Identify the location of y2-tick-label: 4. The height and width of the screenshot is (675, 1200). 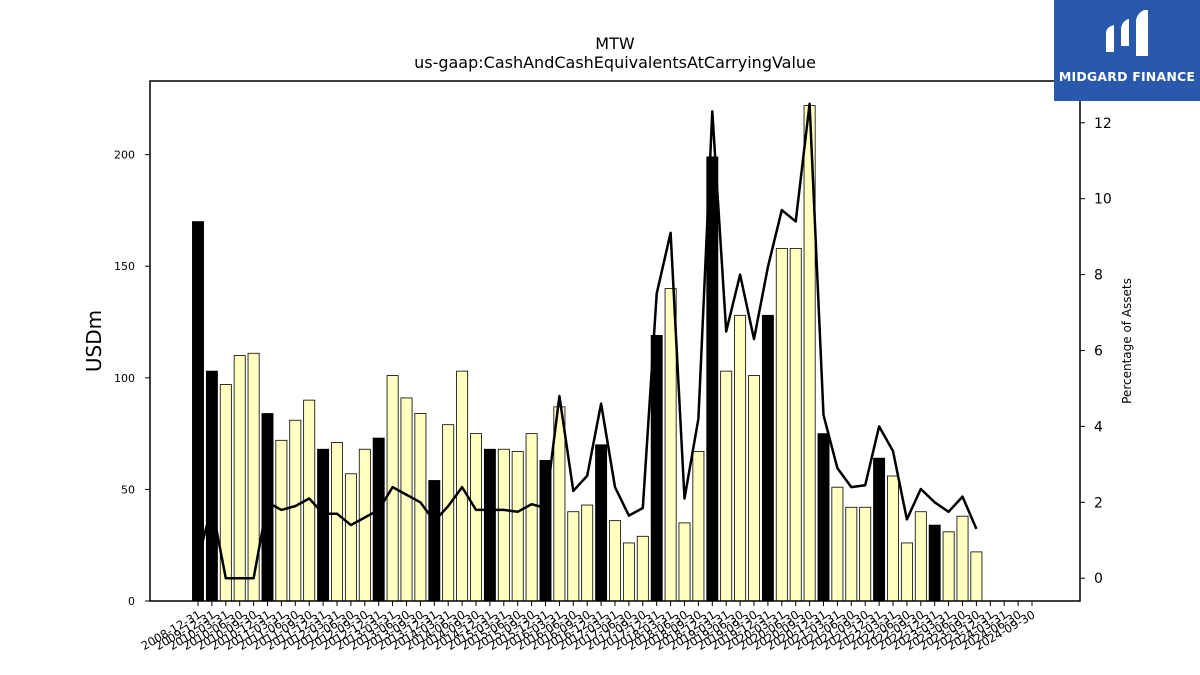
(1098, 427).